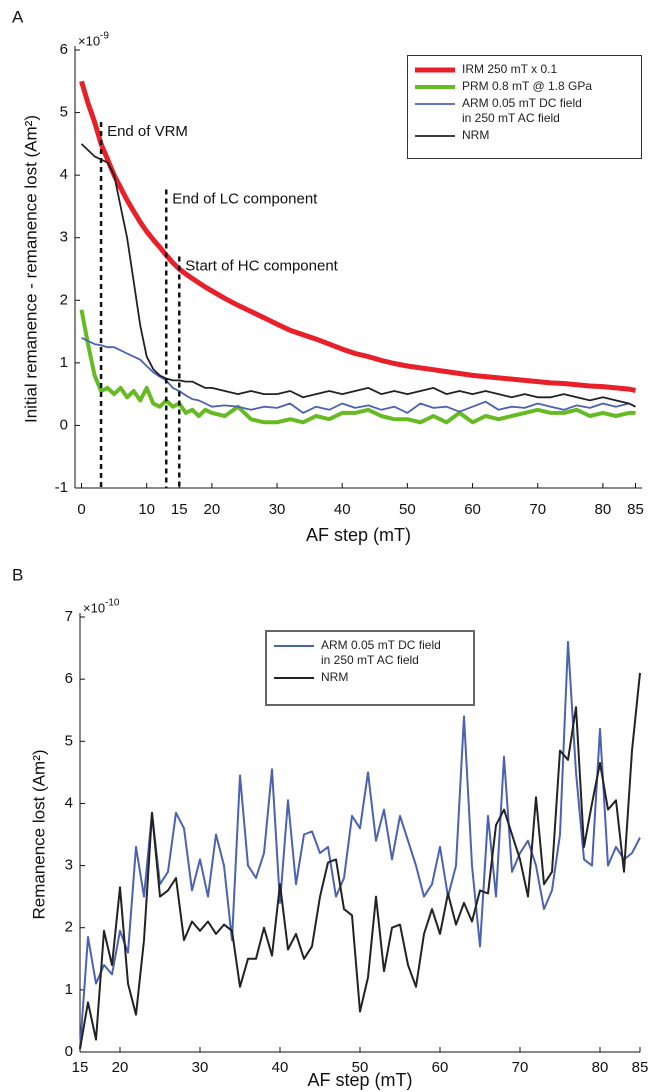 The height and width of the screenshot is (1092, 649). What do you see at coordinates (69, 616) in the screenshot?
I see `y-tick-label: 7` at bounding box center [69, 616].